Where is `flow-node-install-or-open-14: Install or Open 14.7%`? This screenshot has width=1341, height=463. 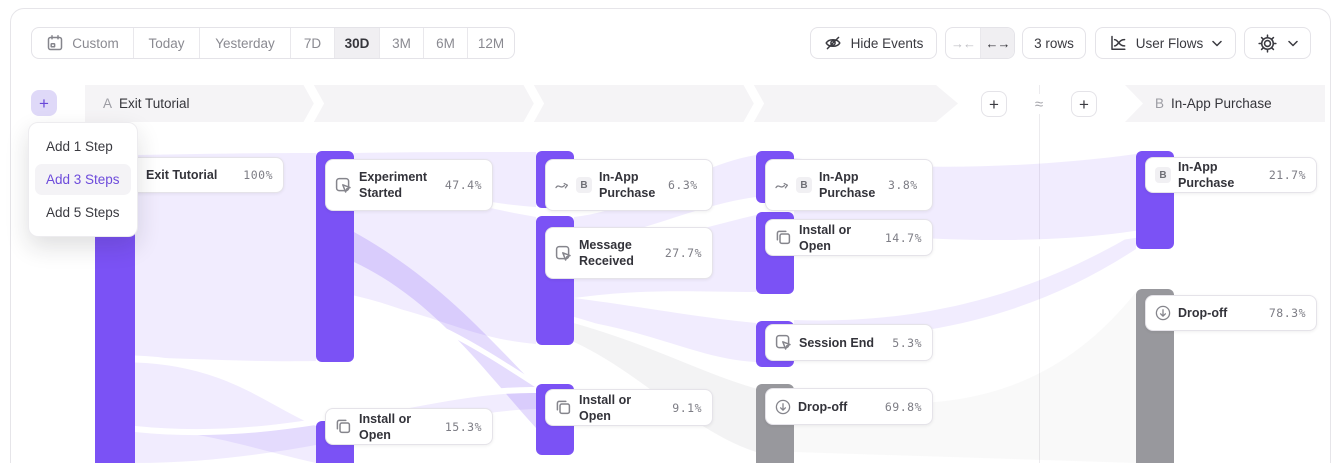 flow-node-install-or-open-14: Install or Open 14.7% is located at coordinates (849, 237).